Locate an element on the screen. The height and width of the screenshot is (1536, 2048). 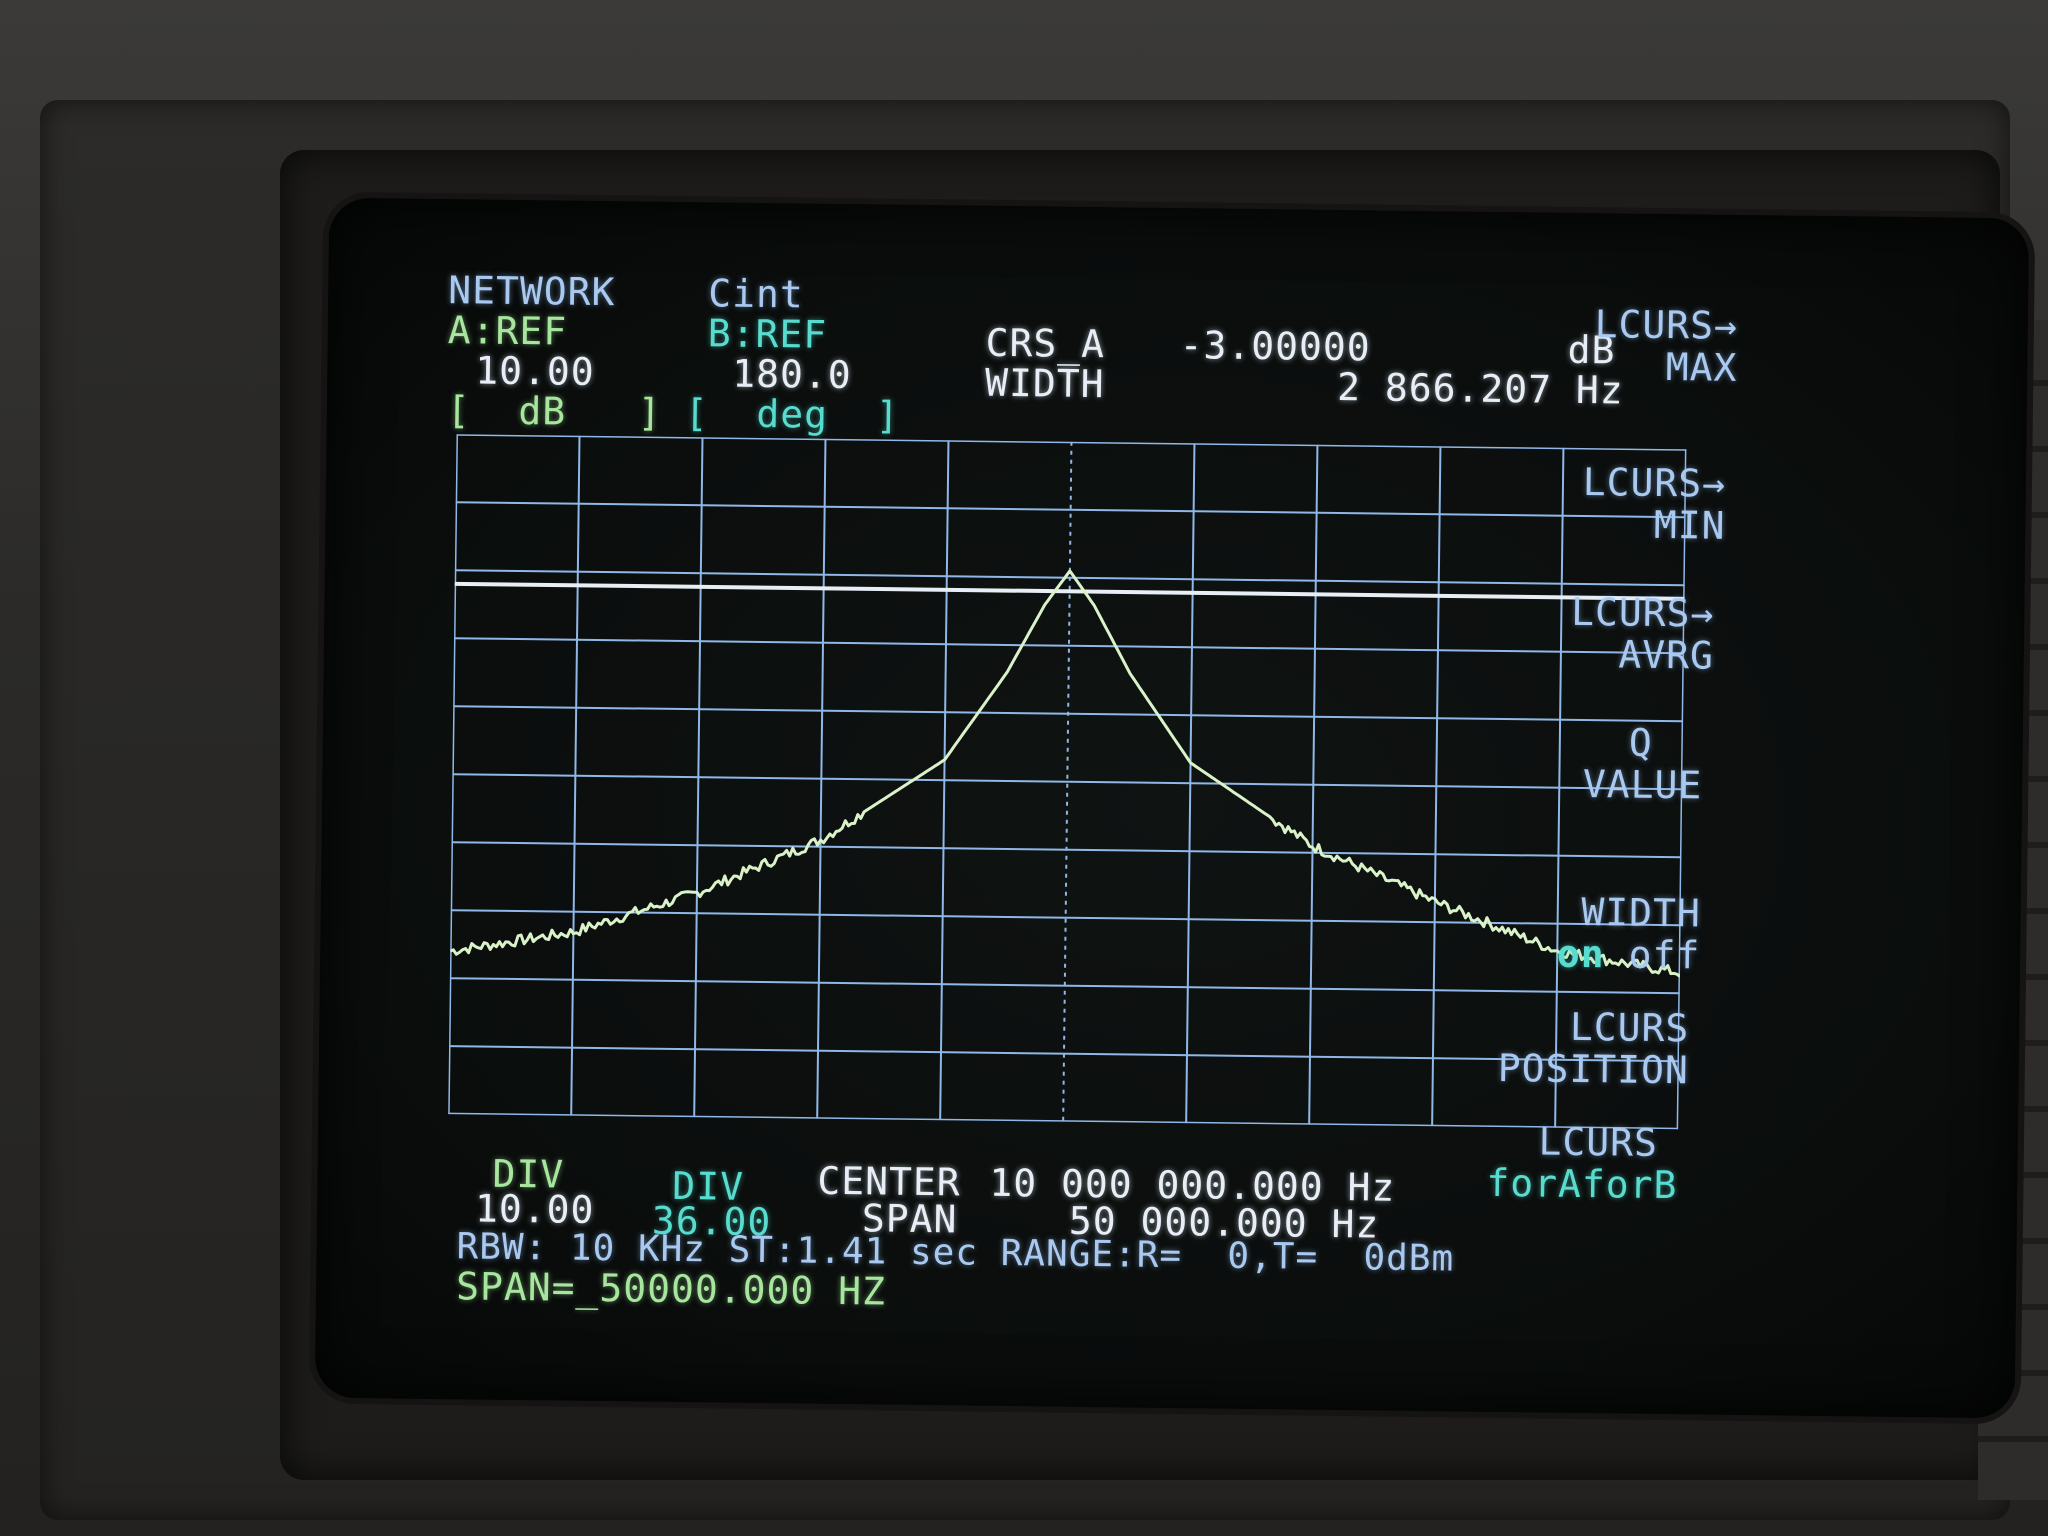
softkey-label: VALUE is located at coordinates (1642, 785).